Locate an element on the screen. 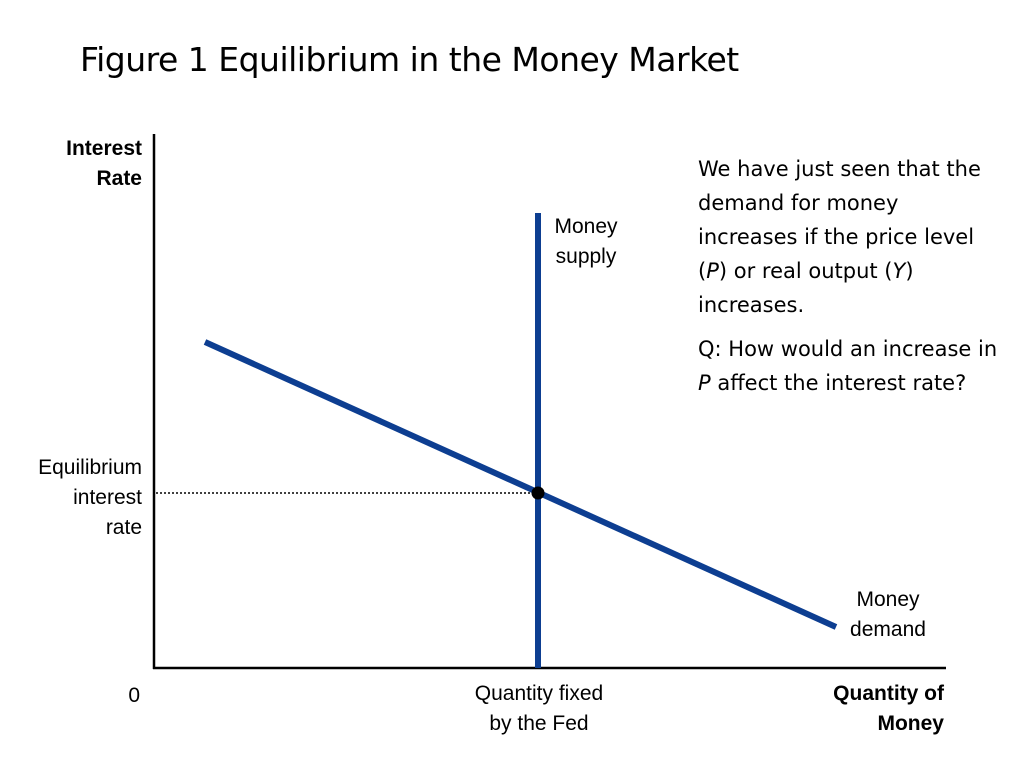  quantity-fixed-label: Quantity fixed by the Fed is located at coordinates (539, 708).